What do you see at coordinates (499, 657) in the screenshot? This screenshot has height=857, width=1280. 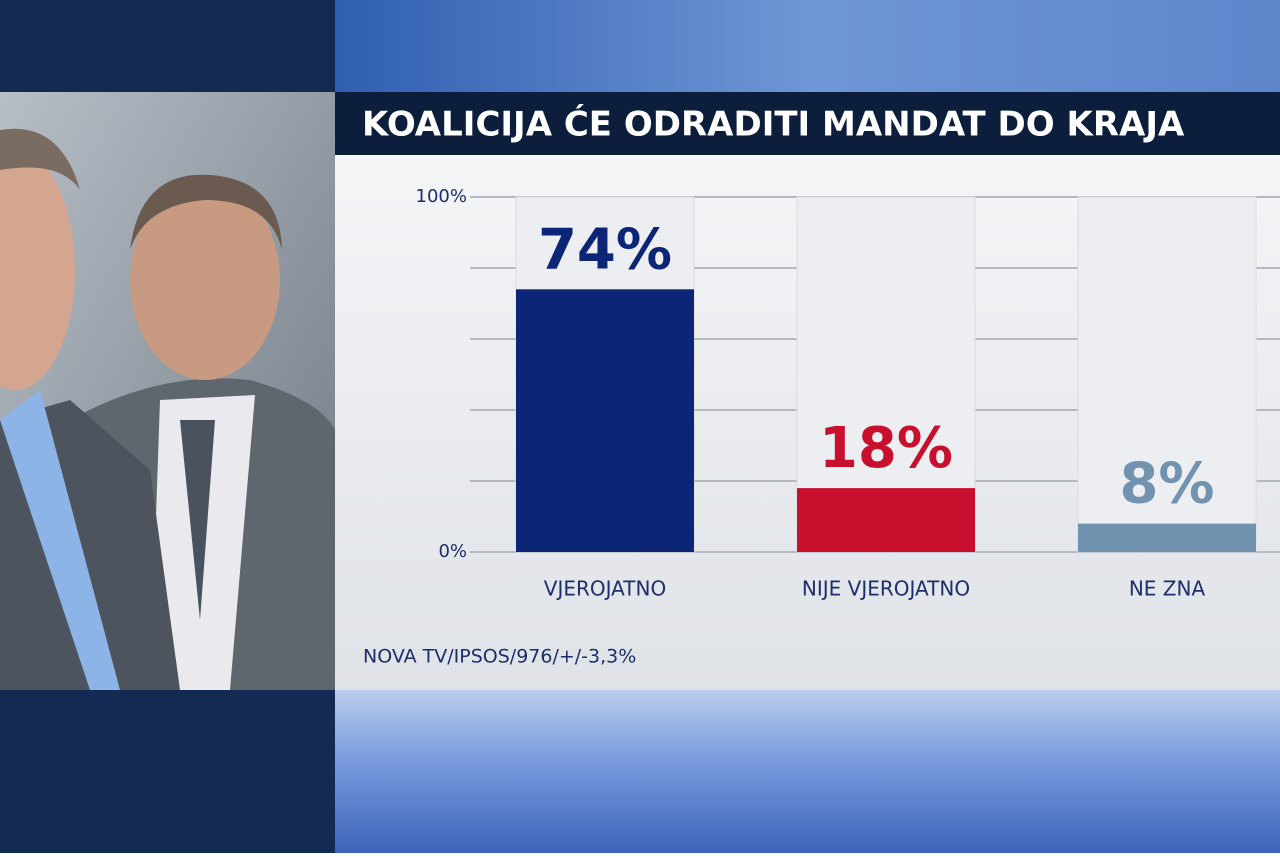 I see `source: NOVA TV/IPSOS/976/+/-3,3%` at bounding box center [499, 657].